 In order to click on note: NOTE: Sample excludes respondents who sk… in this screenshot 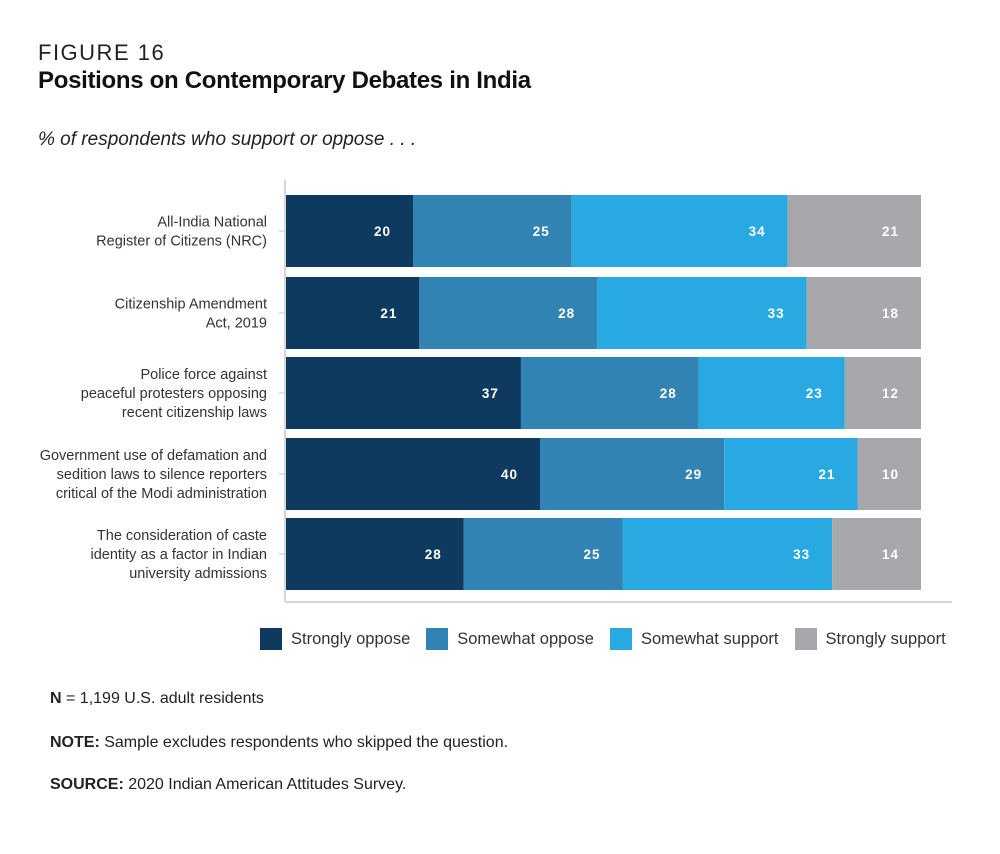, I will do `click(279, 742)`.